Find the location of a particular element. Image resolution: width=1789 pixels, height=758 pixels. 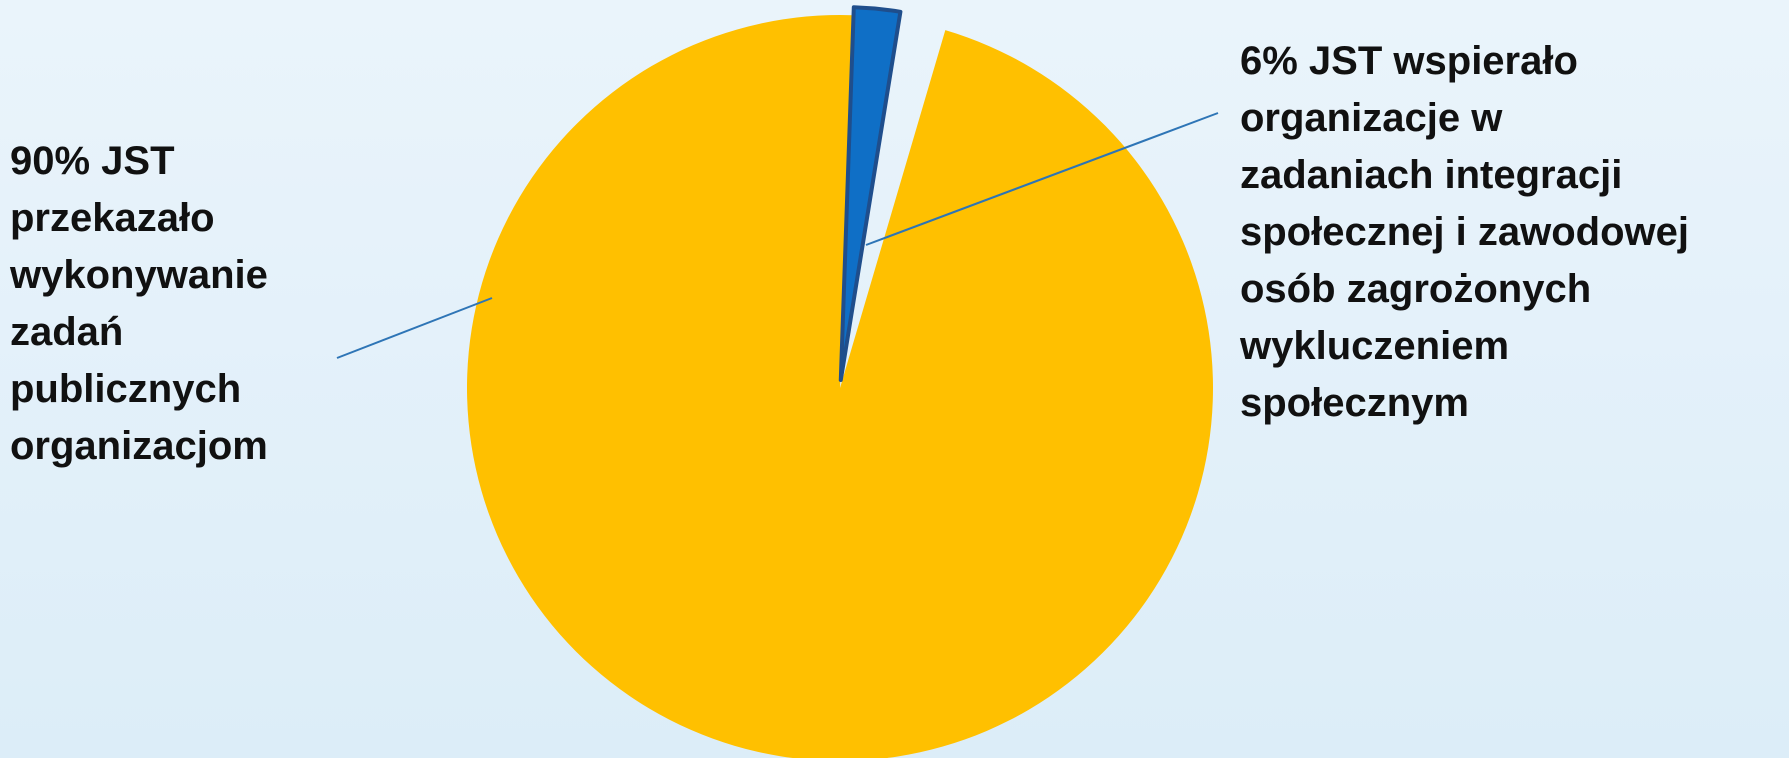

leader-line-right is located at coordinates (1042, 179).